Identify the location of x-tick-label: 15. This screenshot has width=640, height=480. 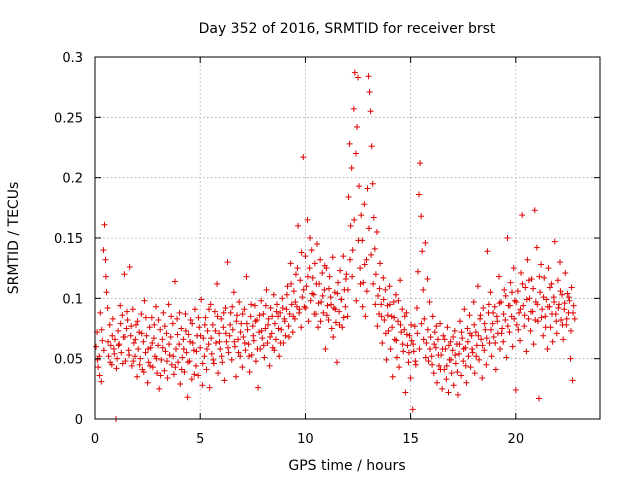
(410, 439).